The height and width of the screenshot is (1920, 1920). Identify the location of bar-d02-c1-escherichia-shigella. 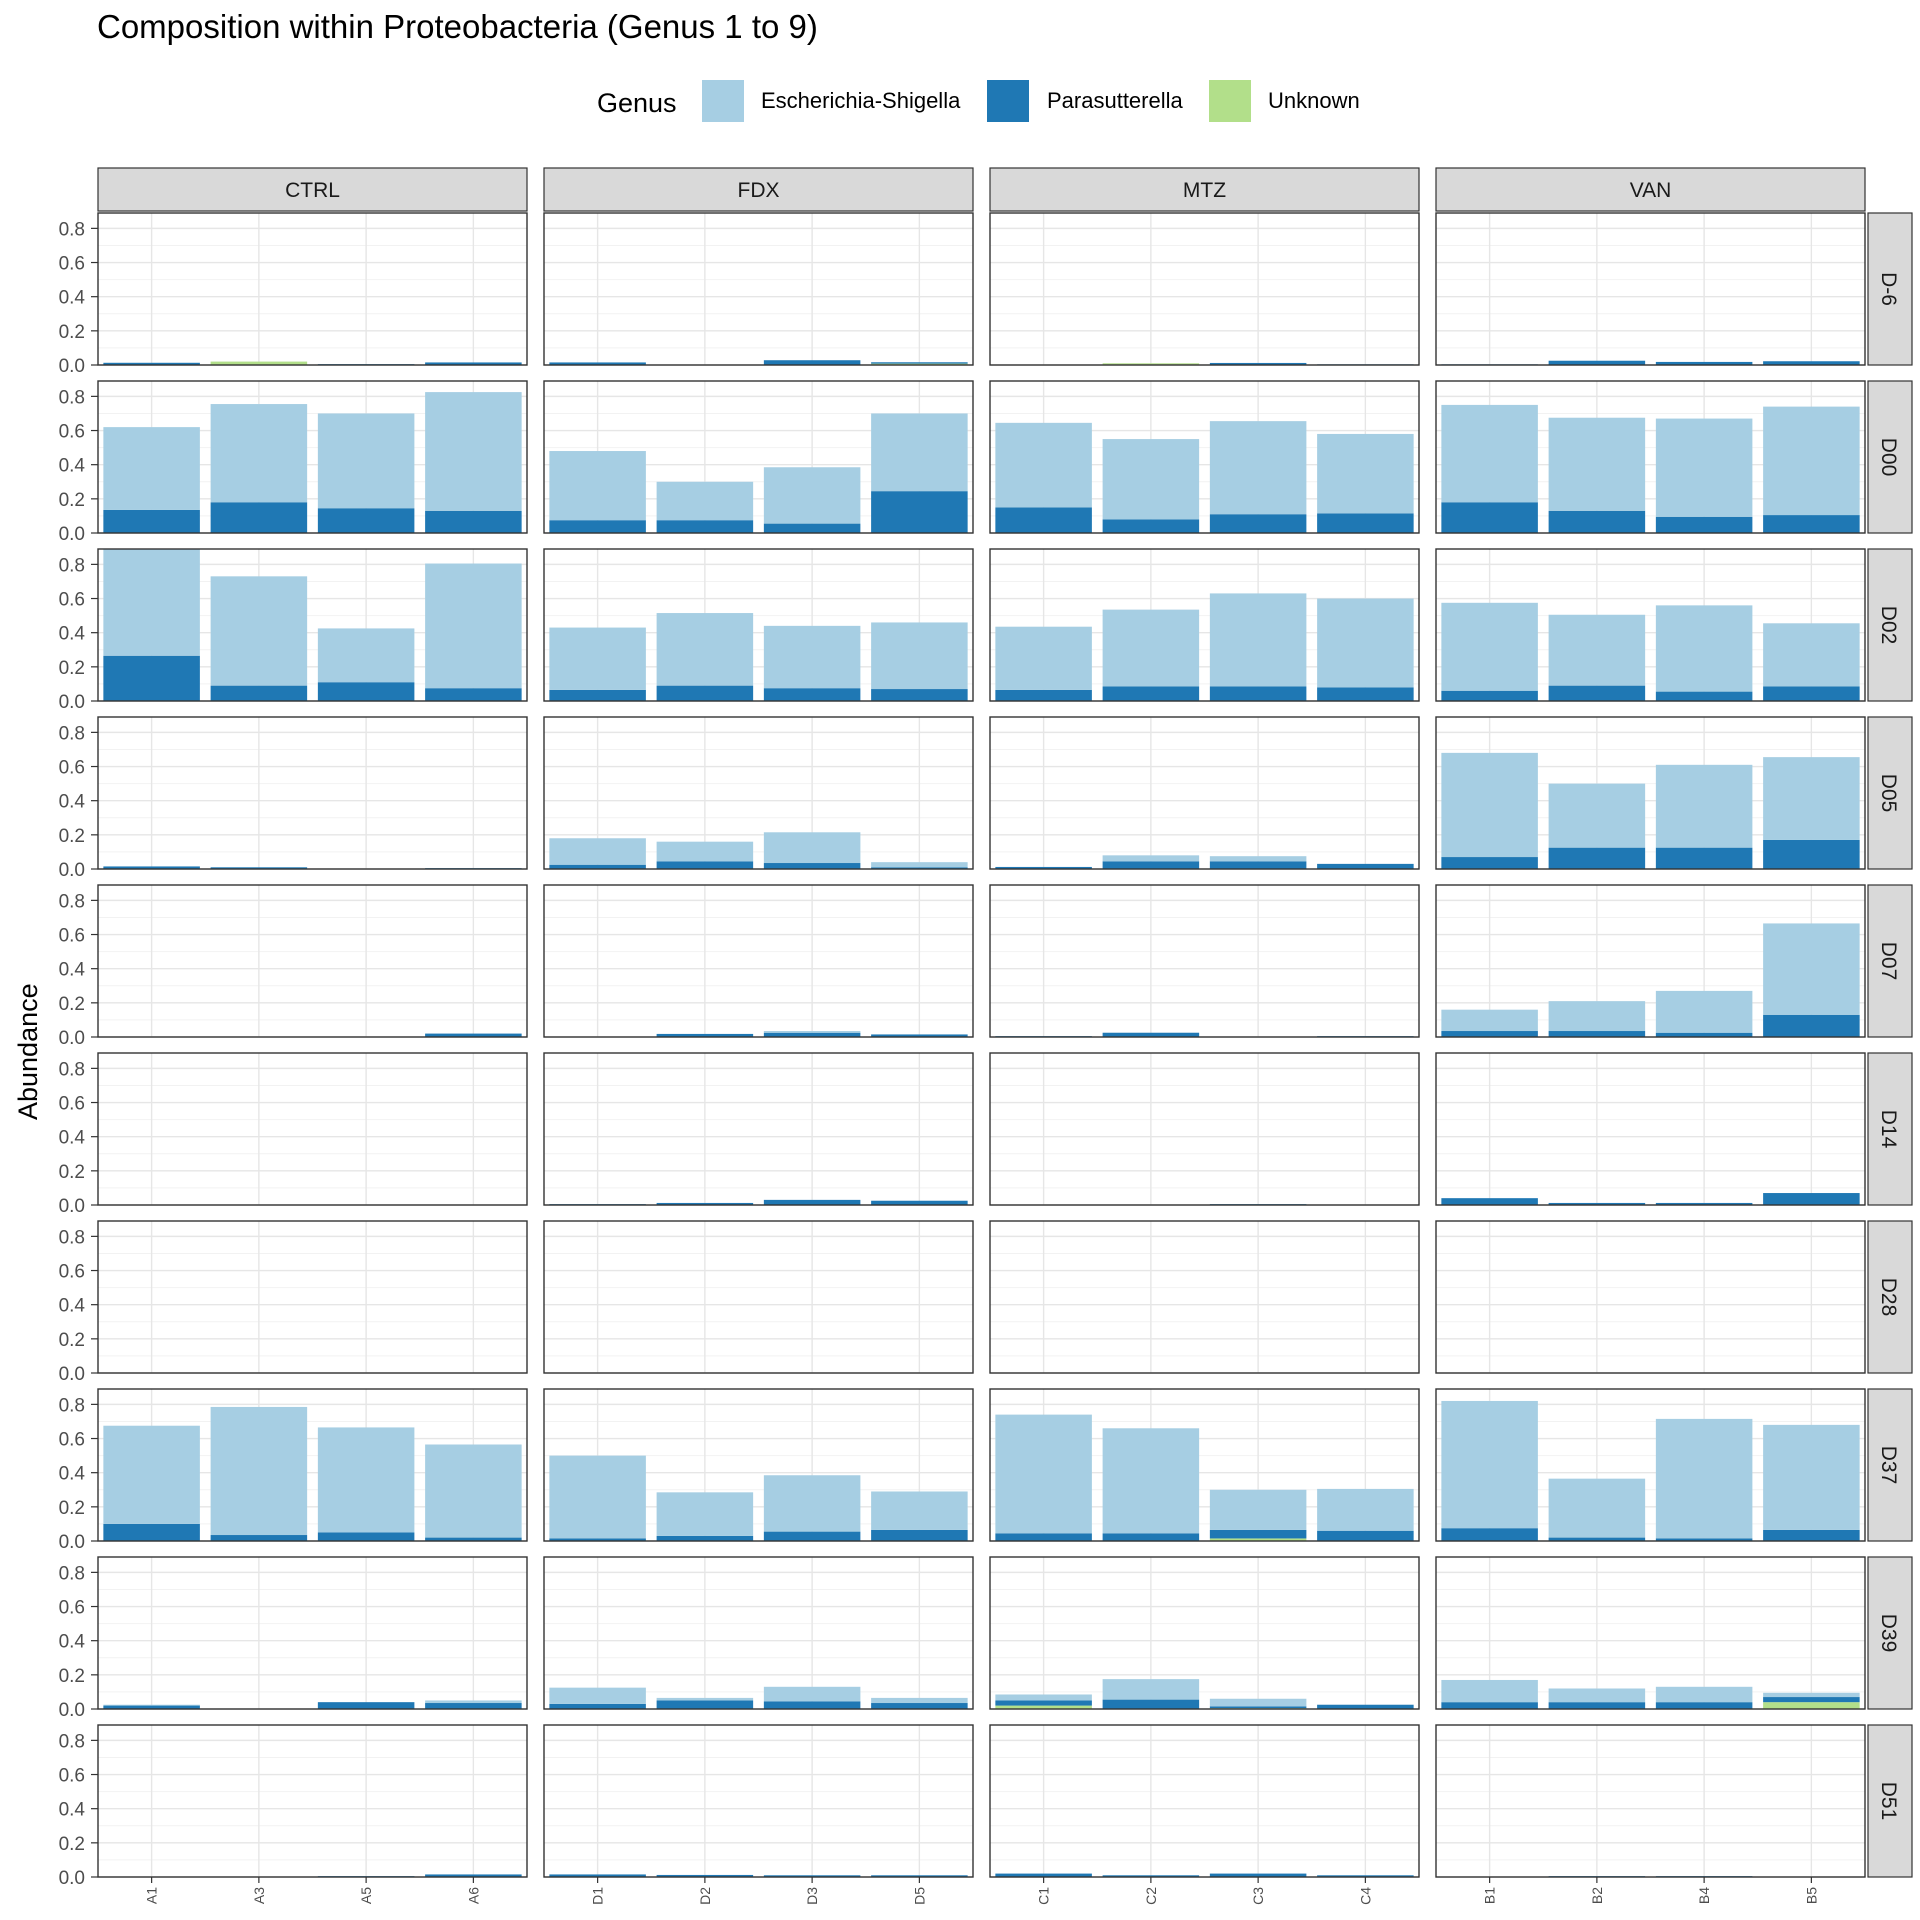
(1043, 658).